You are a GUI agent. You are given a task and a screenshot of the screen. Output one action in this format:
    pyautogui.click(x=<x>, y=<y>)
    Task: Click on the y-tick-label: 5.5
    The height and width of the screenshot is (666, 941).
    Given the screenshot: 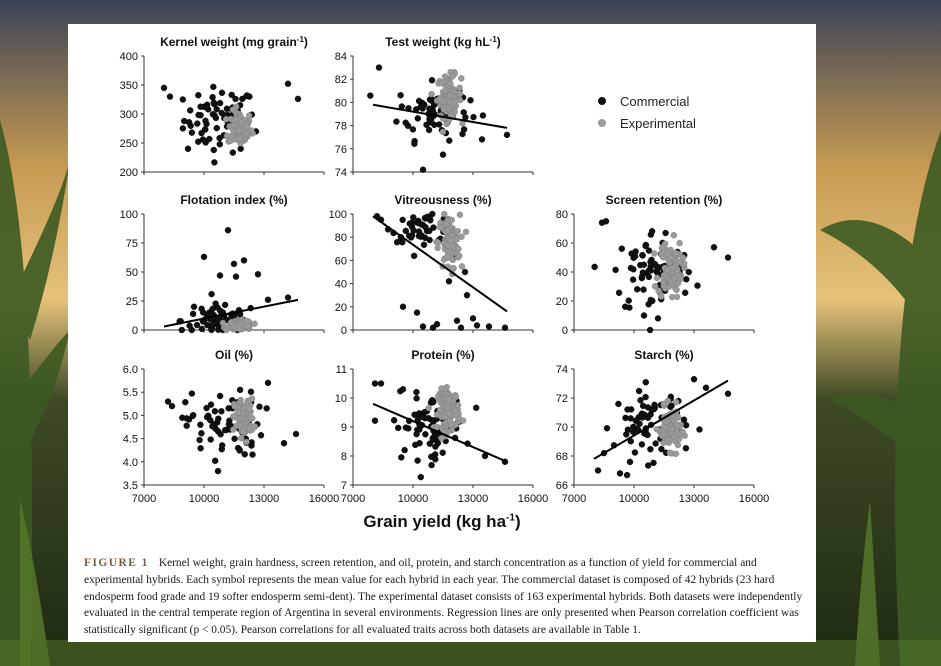 What is the action you would take?
    pyautogui.click(x=130, y=393)
    